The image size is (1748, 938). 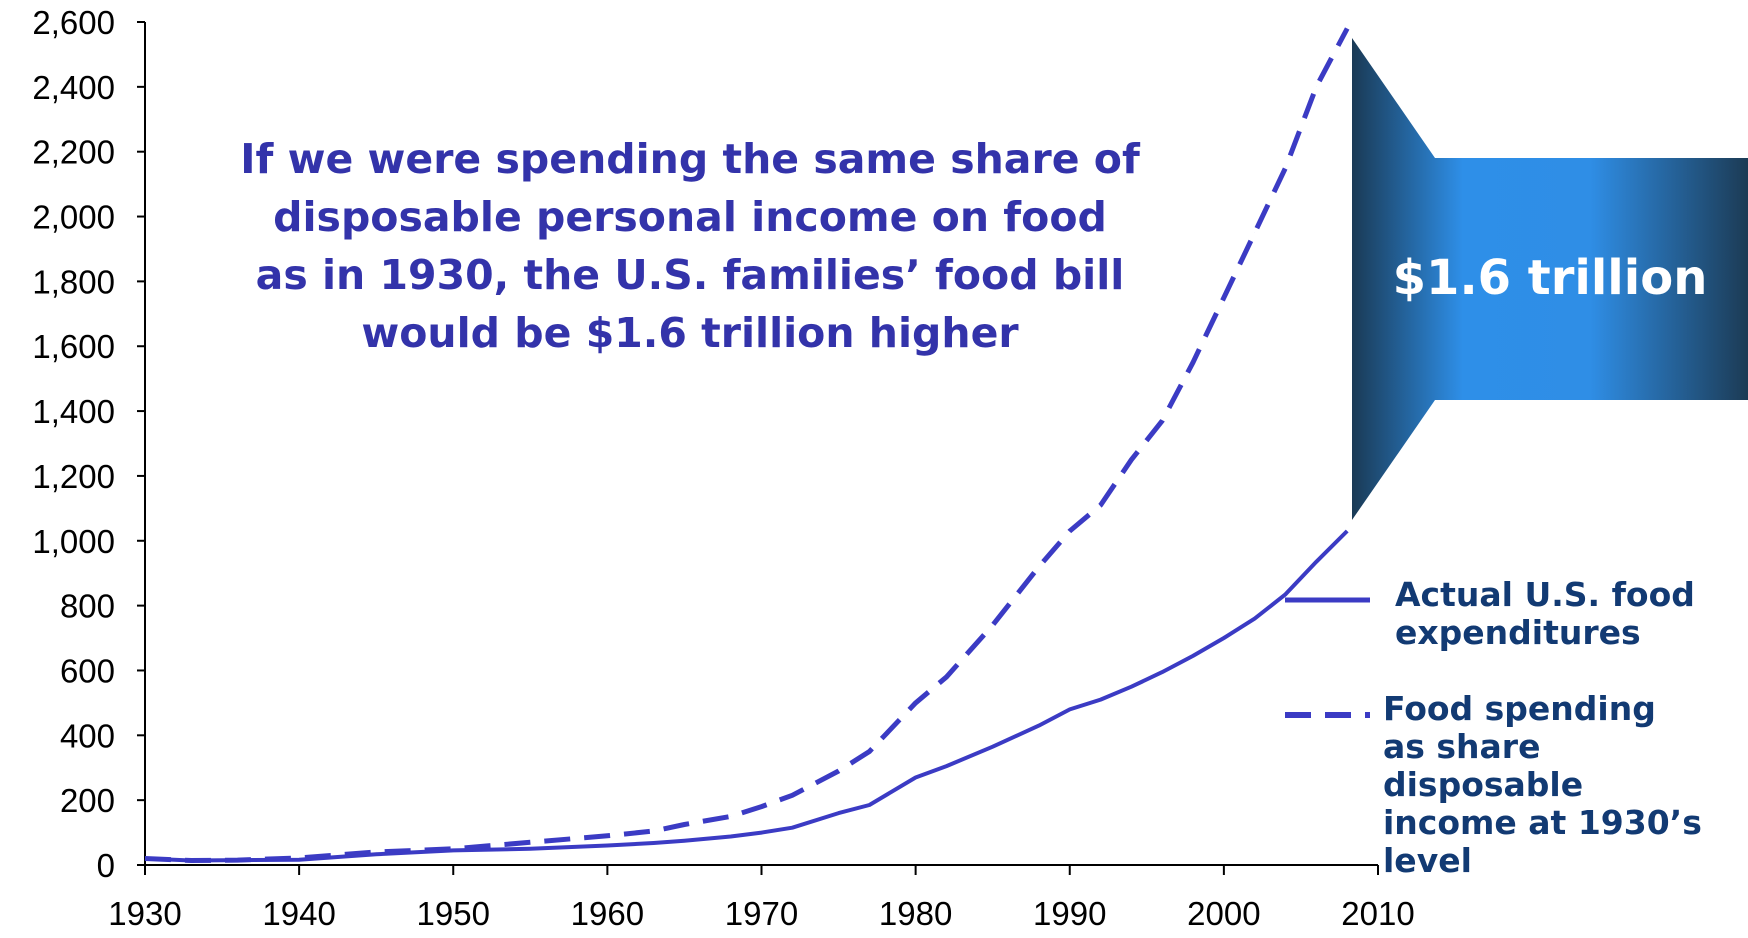 I want to click on x-tick-label: 1990, so click(x=1069, y=913).